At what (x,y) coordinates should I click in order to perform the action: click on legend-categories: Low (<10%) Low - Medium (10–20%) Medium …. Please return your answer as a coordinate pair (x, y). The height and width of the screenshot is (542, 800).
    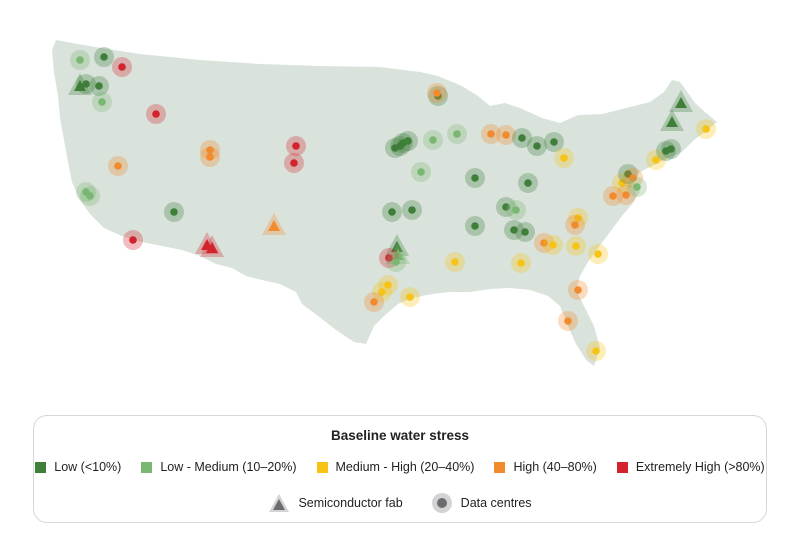
    Looking at the image, I should click on (400, 467).